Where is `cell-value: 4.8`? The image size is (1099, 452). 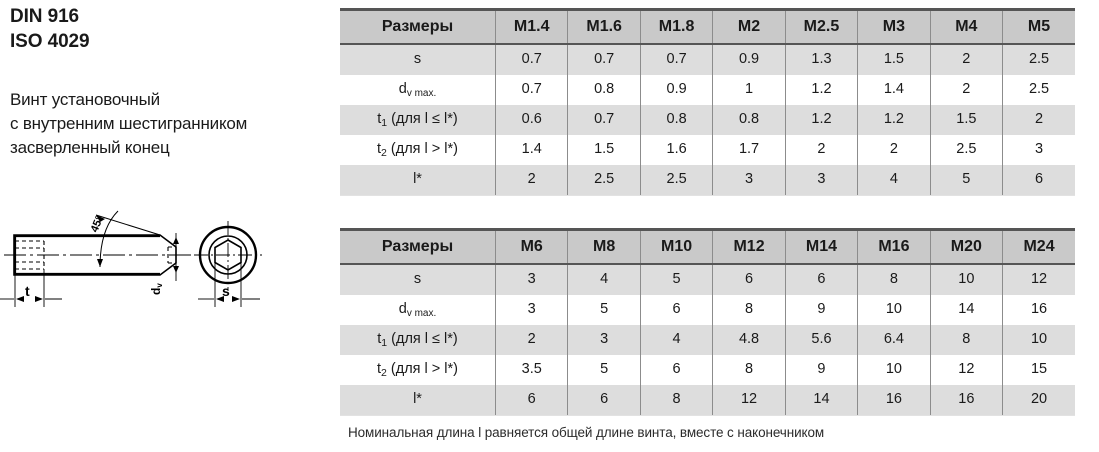
cell-value: 4.8 is located at coordinates (749, 340).